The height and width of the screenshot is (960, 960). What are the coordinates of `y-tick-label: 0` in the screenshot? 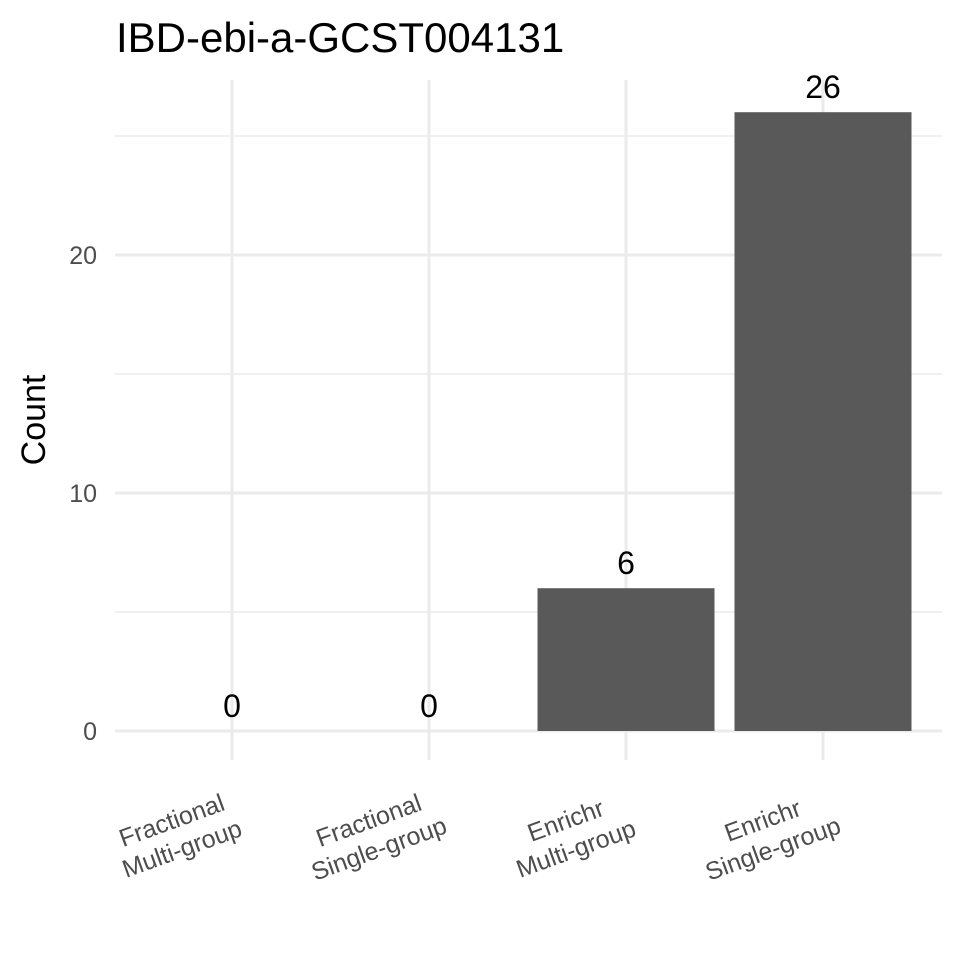 It's located at (90, 732).